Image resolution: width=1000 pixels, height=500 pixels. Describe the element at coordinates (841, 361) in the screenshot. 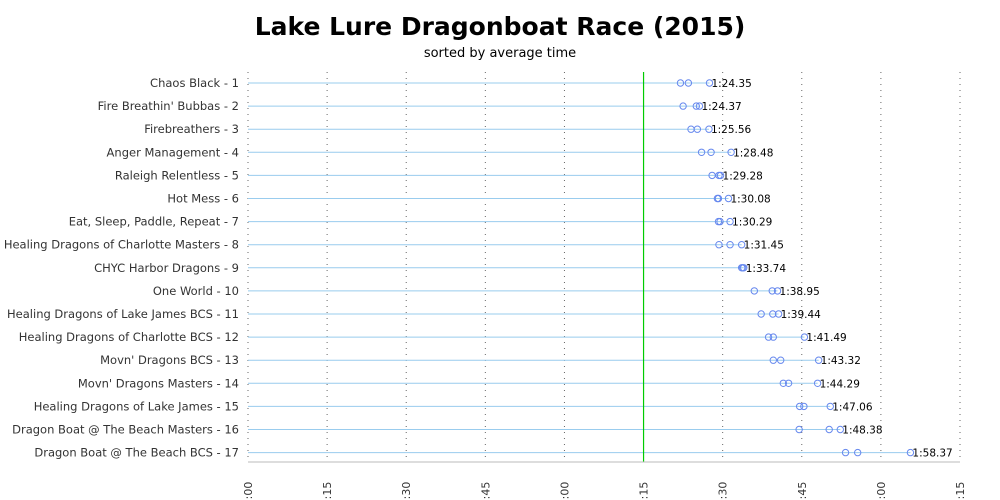

I see `average-time-label: 1:43.32` at that location.